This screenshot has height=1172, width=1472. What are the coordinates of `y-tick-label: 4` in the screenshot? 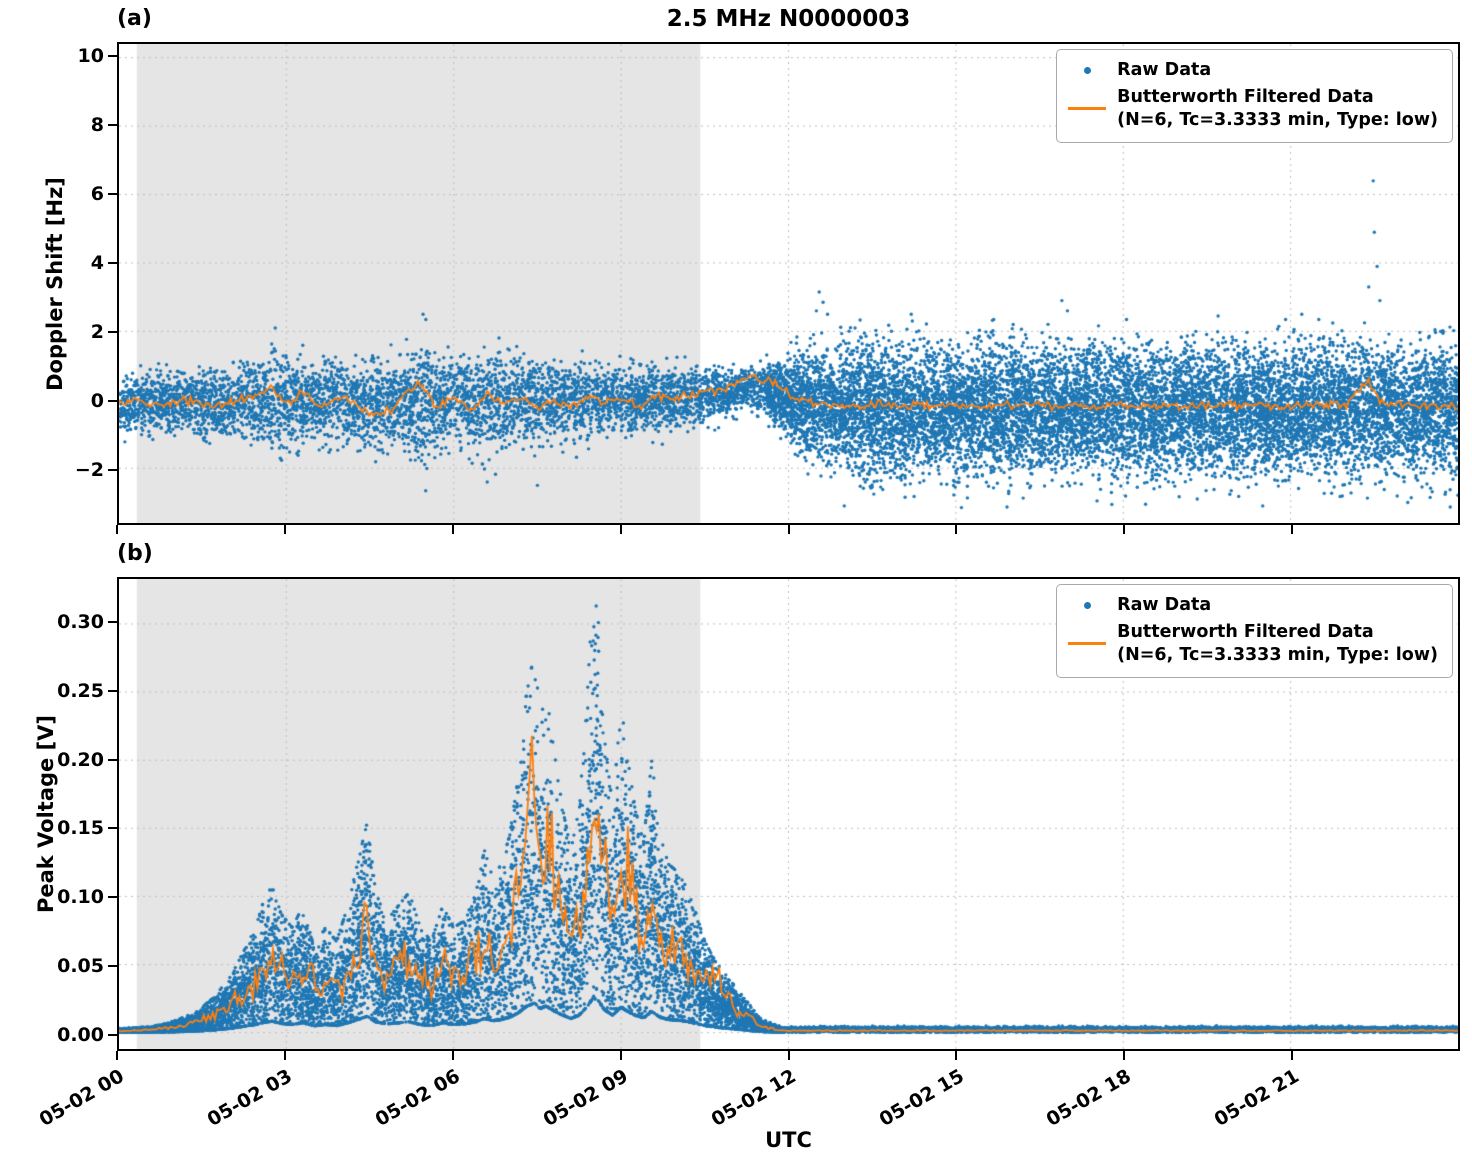 It's located at (97, 262).